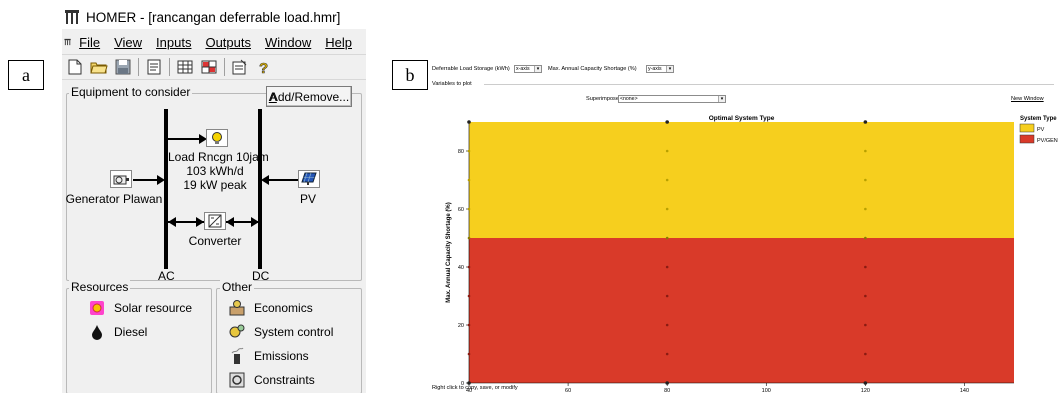 The height and width of the screenshot is (394, 1060). What do you see at coordinates (449, 252) in the screenshot?
I see `y-axis-title: Max. Annual Capacity Shortage (%)` at bounding box center [449, 252].